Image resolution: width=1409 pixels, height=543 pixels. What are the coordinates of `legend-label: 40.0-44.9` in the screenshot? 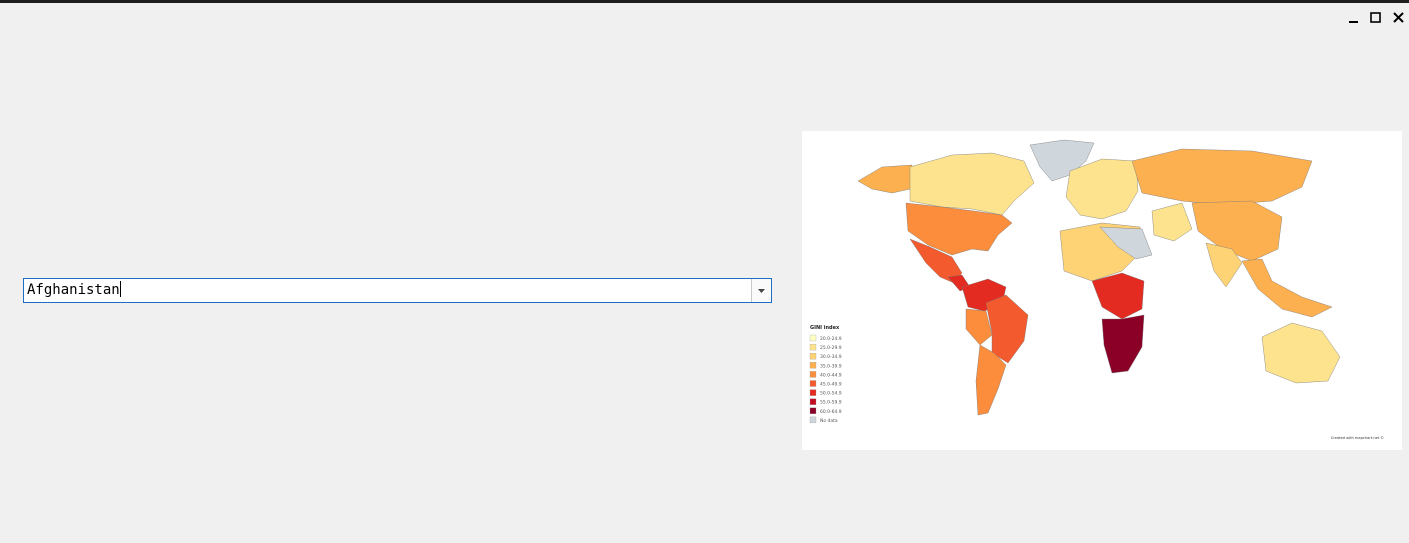 It's located at (831, 375).